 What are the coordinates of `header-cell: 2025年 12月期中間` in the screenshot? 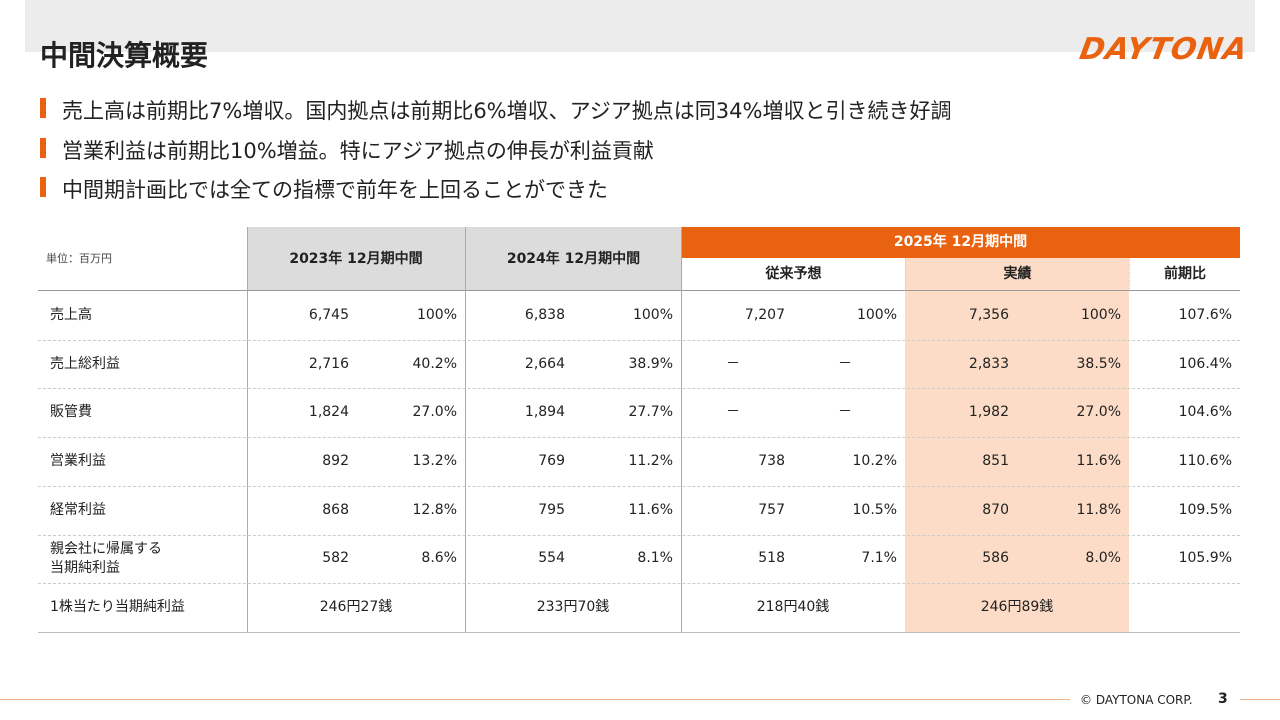 It's located at (960, 242).